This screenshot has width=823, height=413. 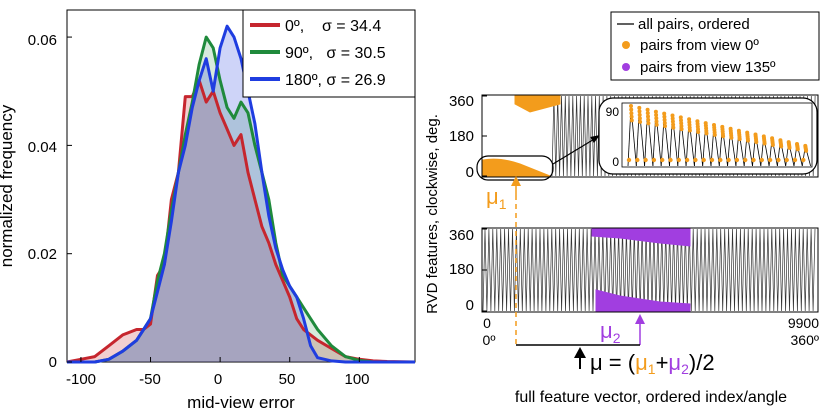 What do you see at coordinates (42, 254) in the screenshot?
I see `left-ytick-1: 0.02` at bounding box center [42, 254].